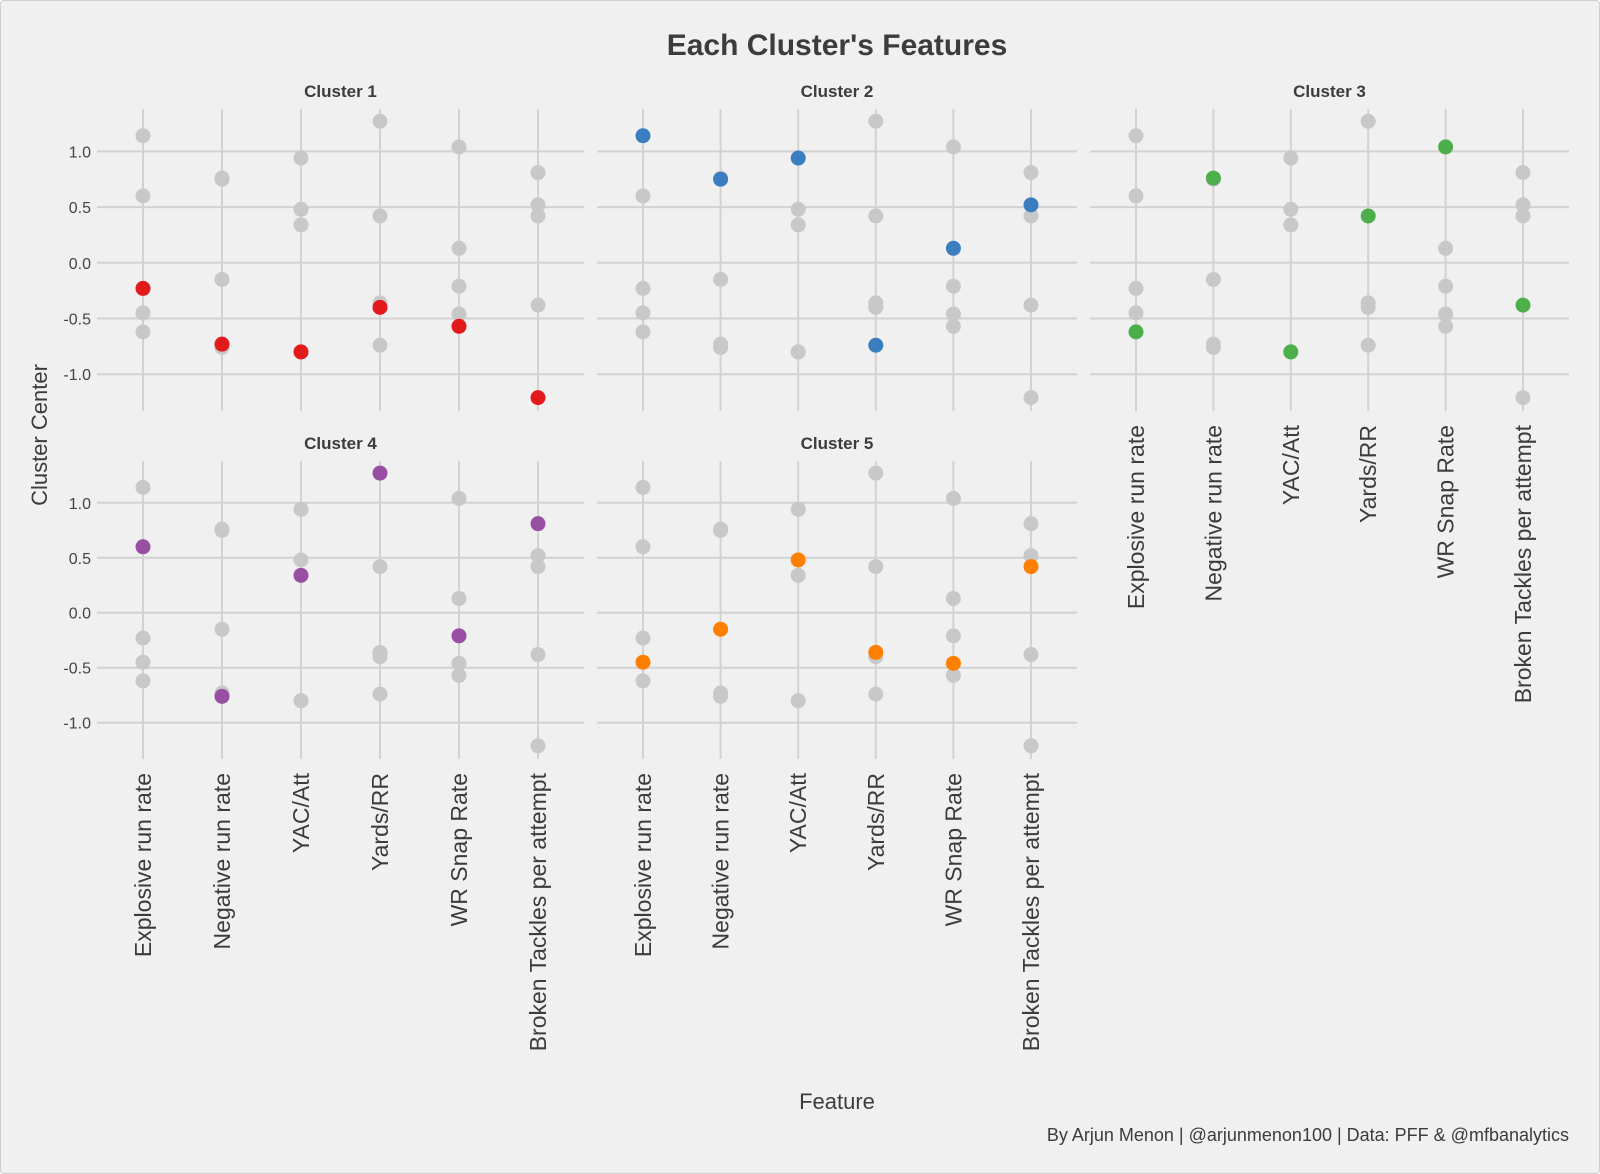 This screenshot has width=1600, height=1174. Describe the element at coordinates (39, 435) in the screenshot. I see `y-axis-title: Cluster Center` at that location.